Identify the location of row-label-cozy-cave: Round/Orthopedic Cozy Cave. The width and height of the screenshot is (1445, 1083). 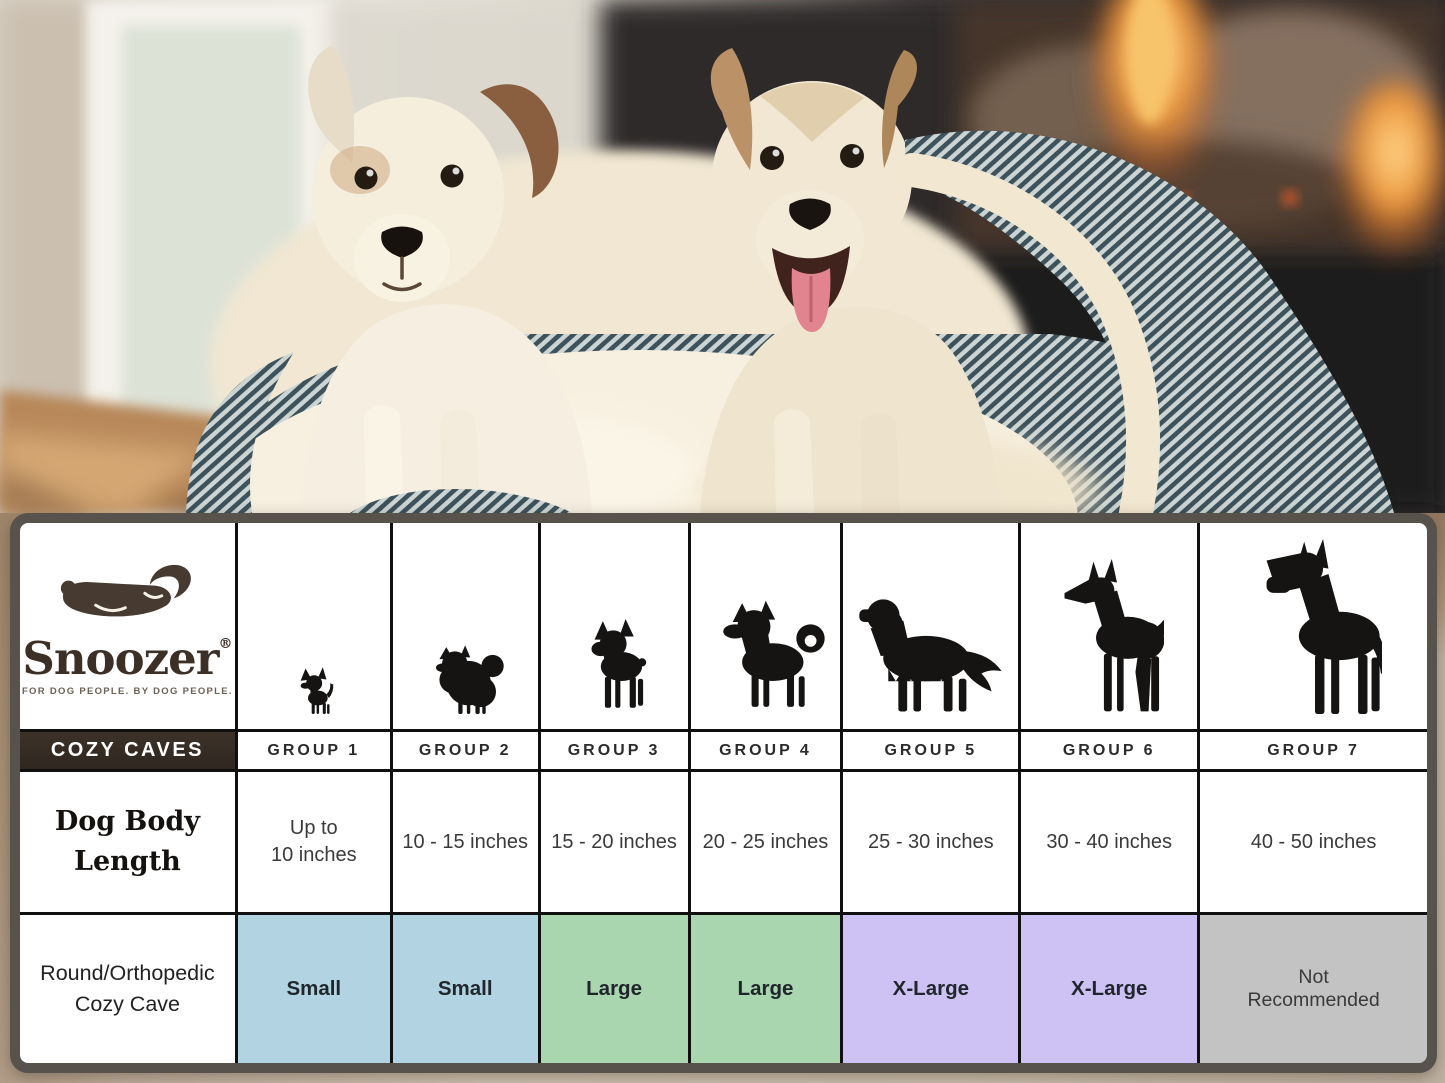
(127, 989).